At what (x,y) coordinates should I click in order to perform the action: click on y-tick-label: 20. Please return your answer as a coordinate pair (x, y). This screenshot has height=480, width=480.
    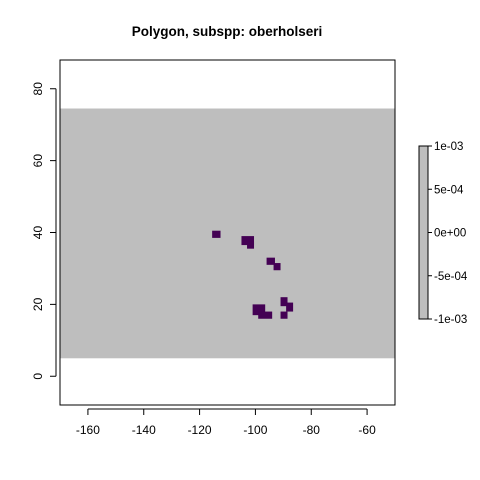
    Looking at the image, I should click on (38, 304).